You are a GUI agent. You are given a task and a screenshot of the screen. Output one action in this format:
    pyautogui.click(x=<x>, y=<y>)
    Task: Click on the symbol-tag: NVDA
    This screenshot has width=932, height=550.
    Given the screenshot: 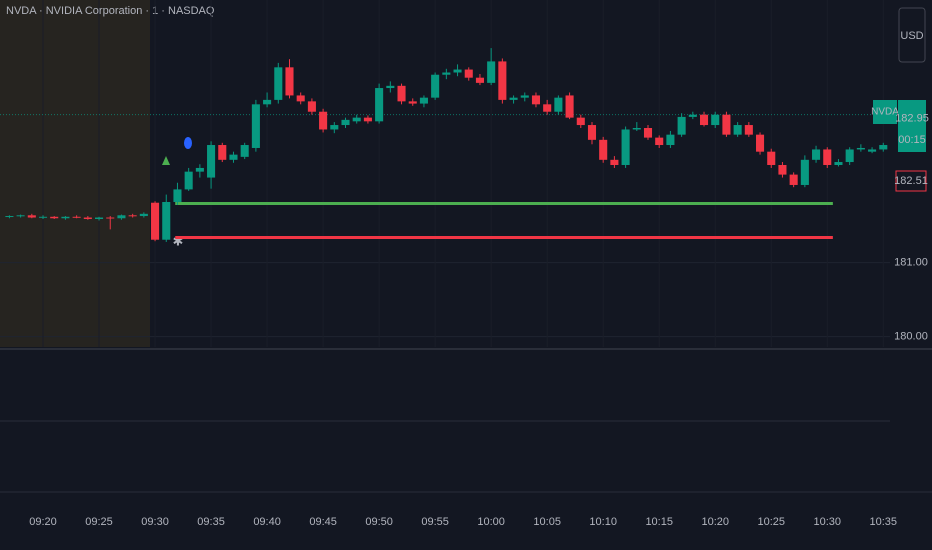 What is the action you would take?
    pyautogui.click(x=885, y=112)
    